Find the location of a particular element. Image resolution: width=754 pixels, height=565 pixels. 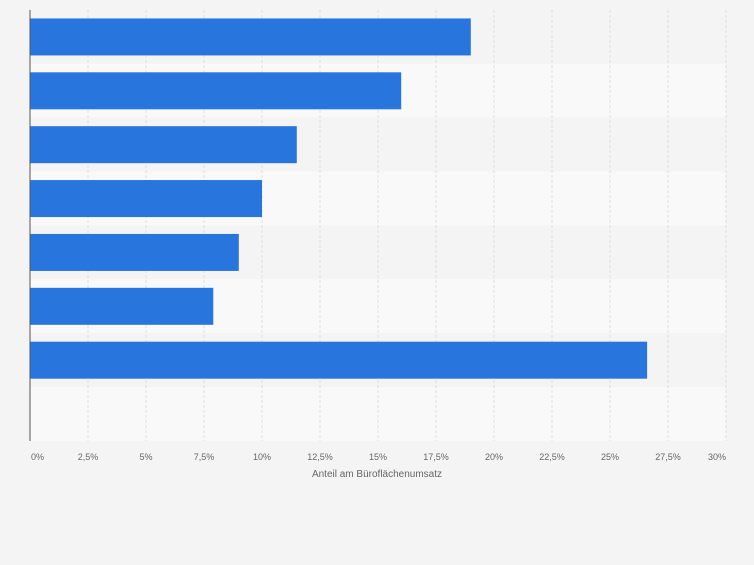

x-tick-label: 22,5% is located at coordinates (552, 457).